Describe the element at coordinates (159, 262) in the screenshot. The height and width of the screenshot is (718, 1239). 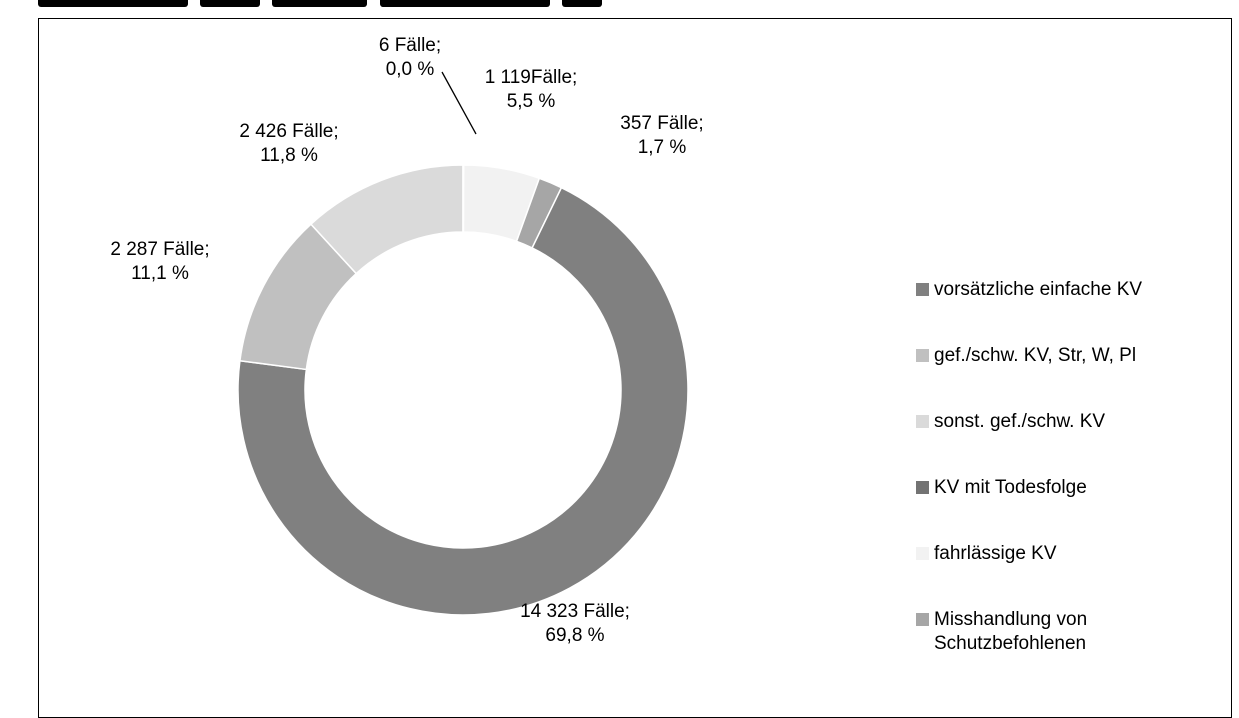
I see `data-label-1: 2 287 Fälle; 11,1 %` at that location.